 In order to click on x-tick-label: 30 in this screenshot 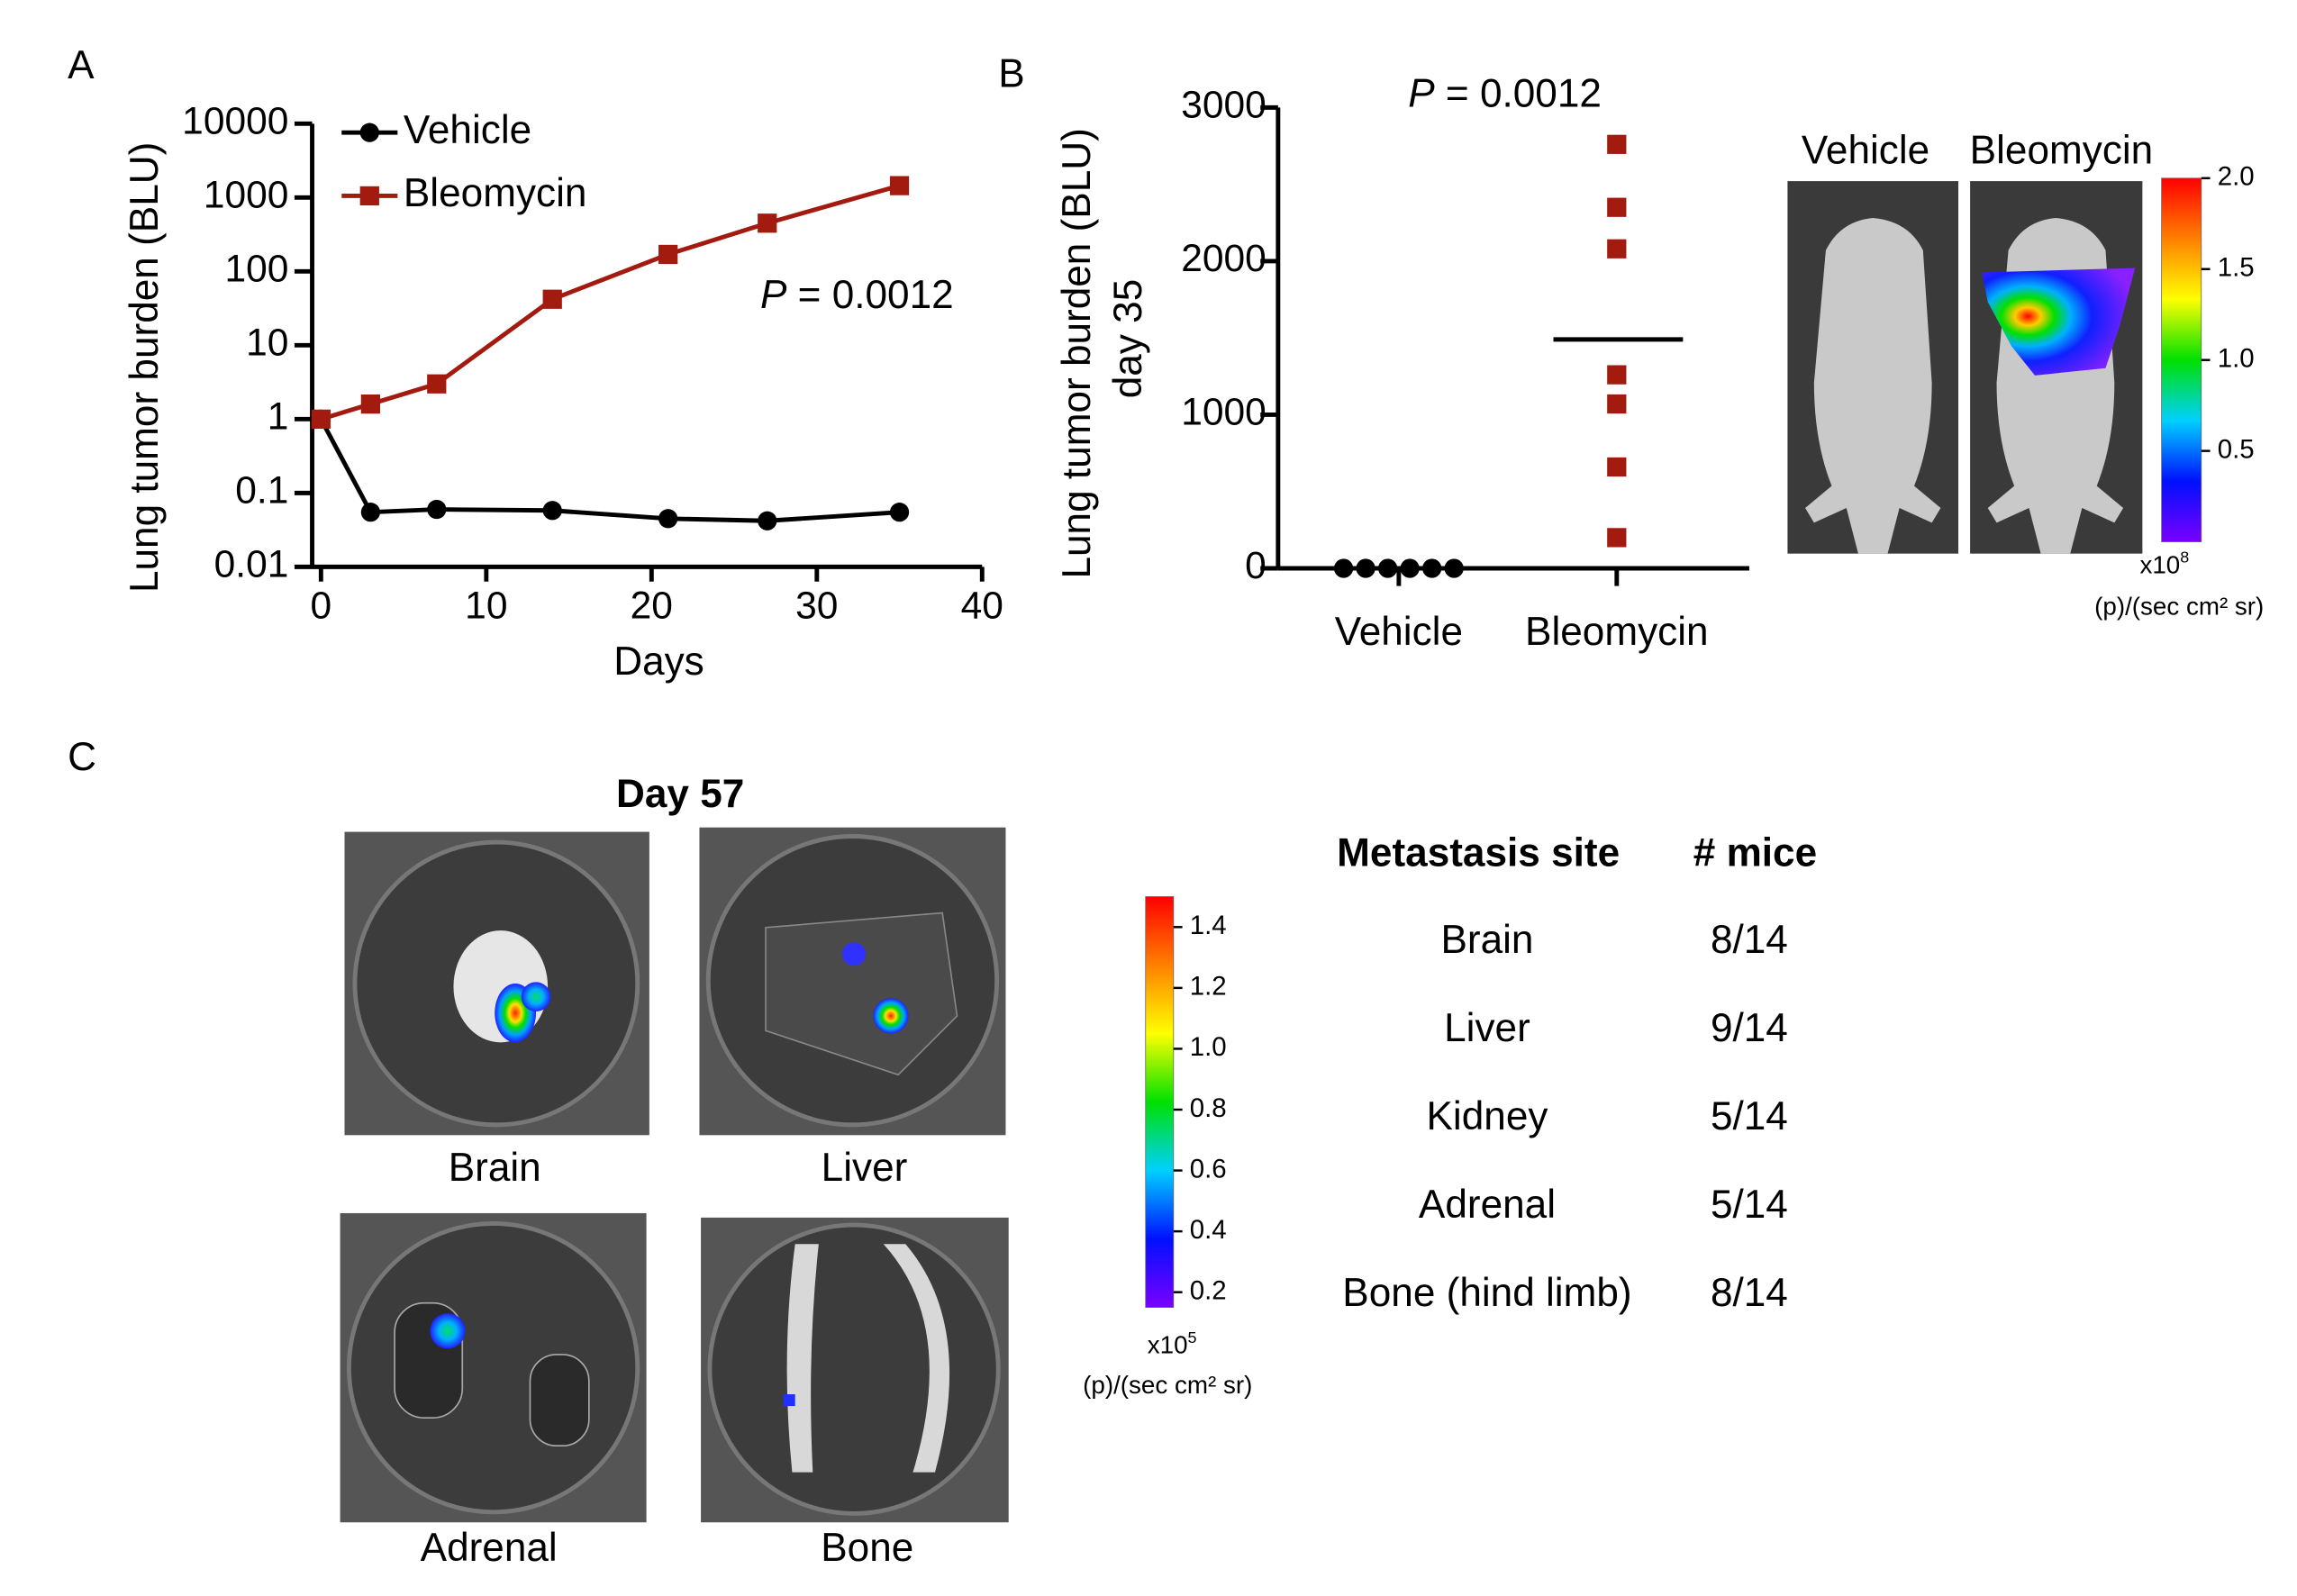, I will do `click(816, 606)`.